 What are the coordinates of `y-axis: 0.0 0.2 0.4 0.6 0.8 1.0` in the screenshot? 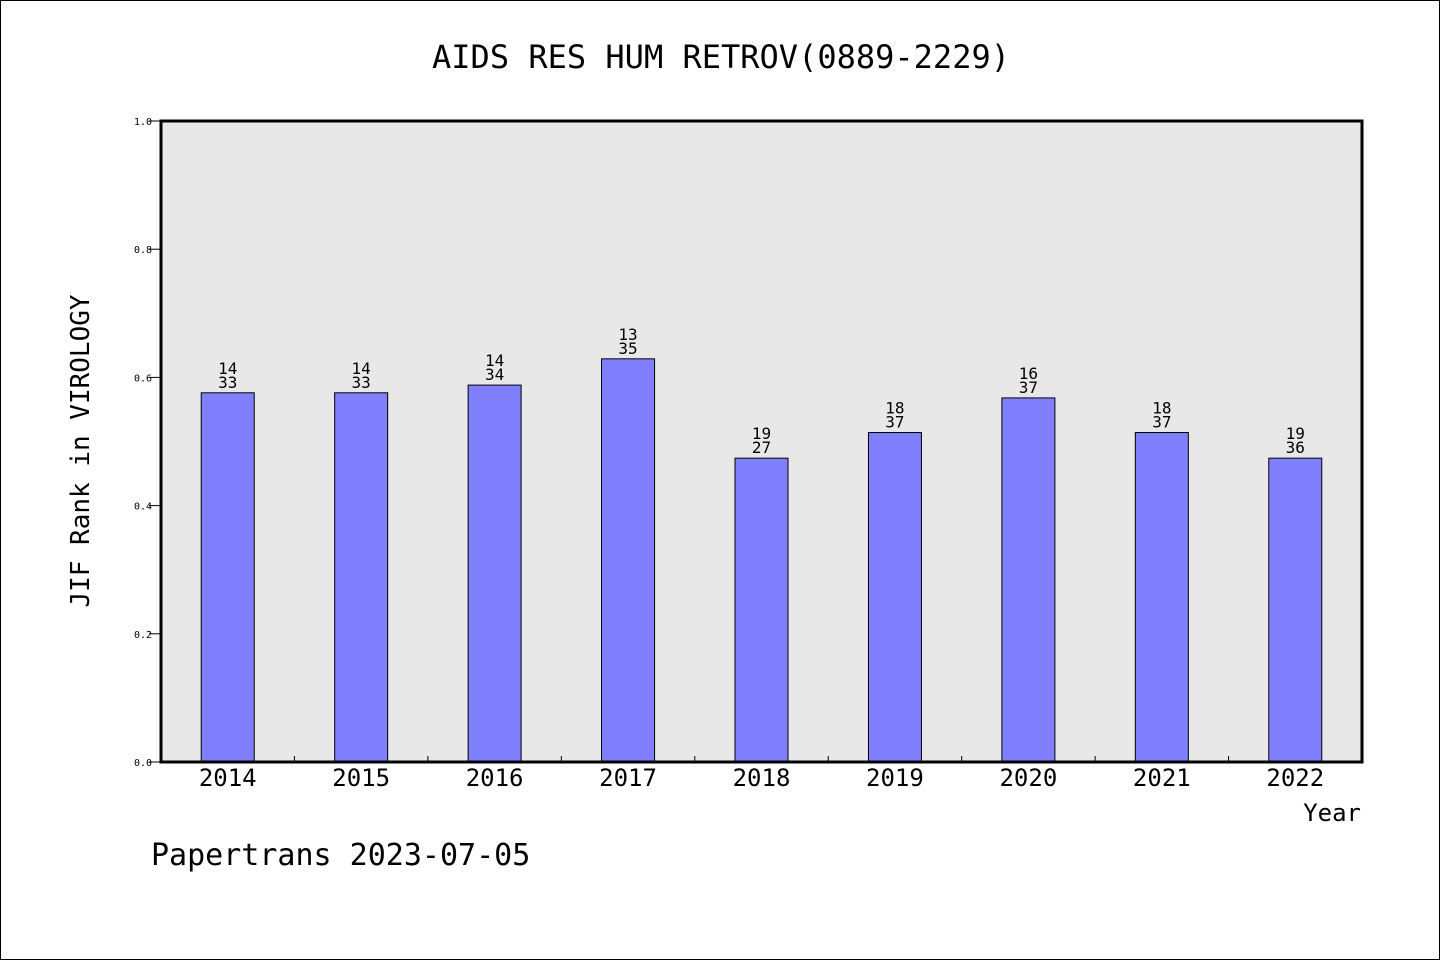 It's located at (147, 443).